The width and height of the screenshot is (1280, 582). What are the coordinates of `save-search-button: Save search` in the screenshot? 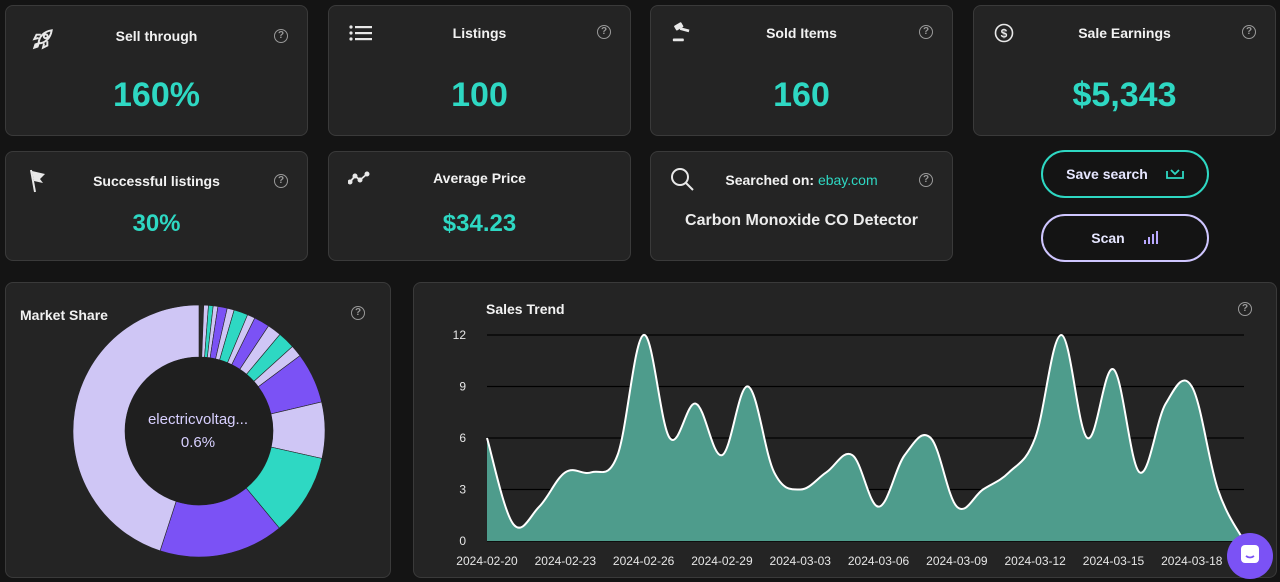 It's located at (1125, 174).